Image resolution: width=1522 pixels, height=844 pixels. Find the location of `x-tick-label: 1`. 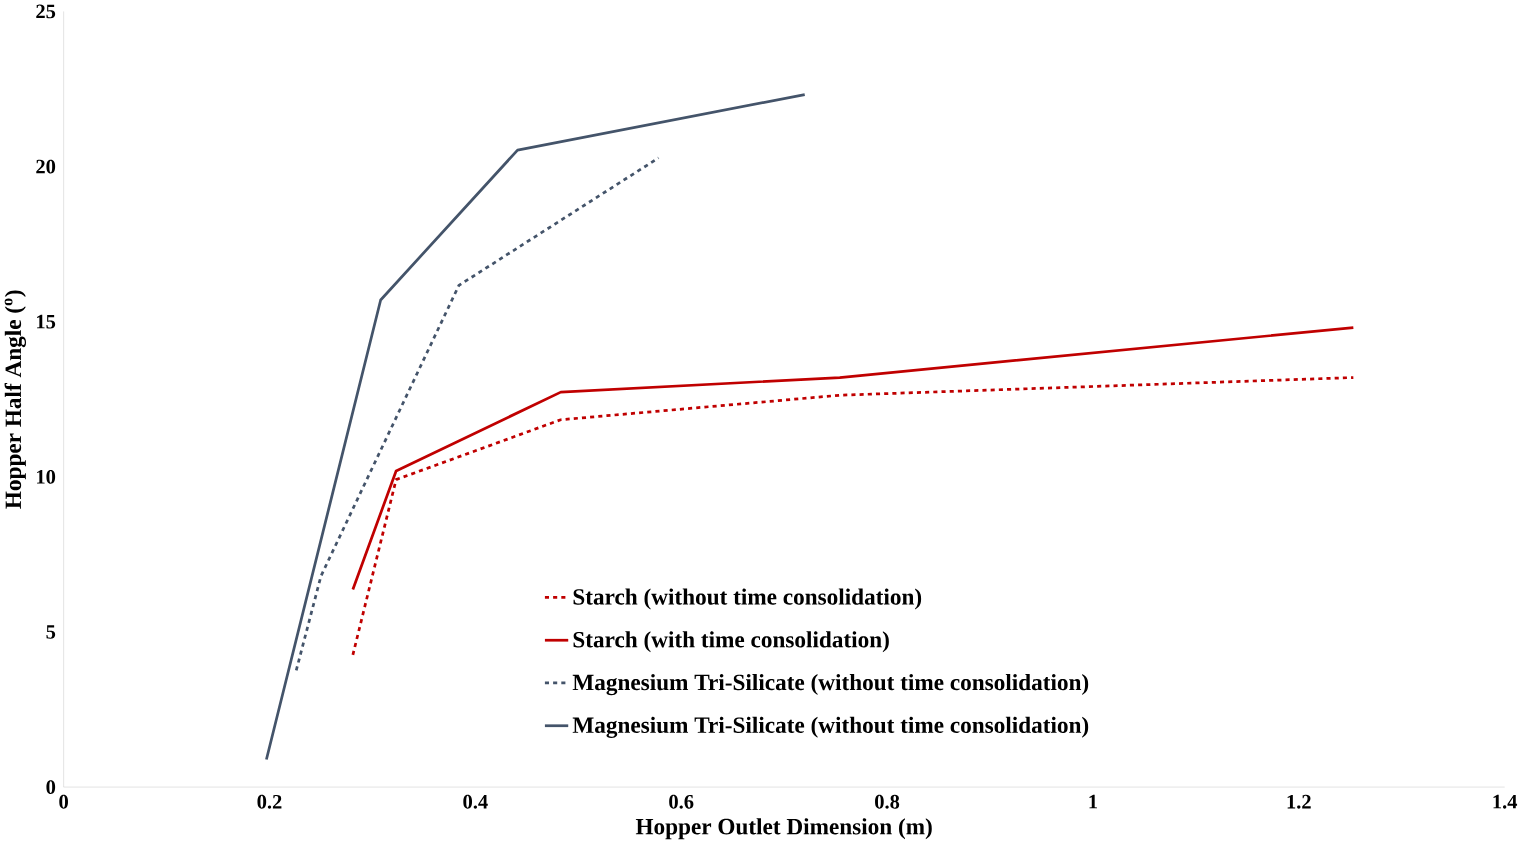

x-tick-label: 1 is located at coordinates (1093, 801).